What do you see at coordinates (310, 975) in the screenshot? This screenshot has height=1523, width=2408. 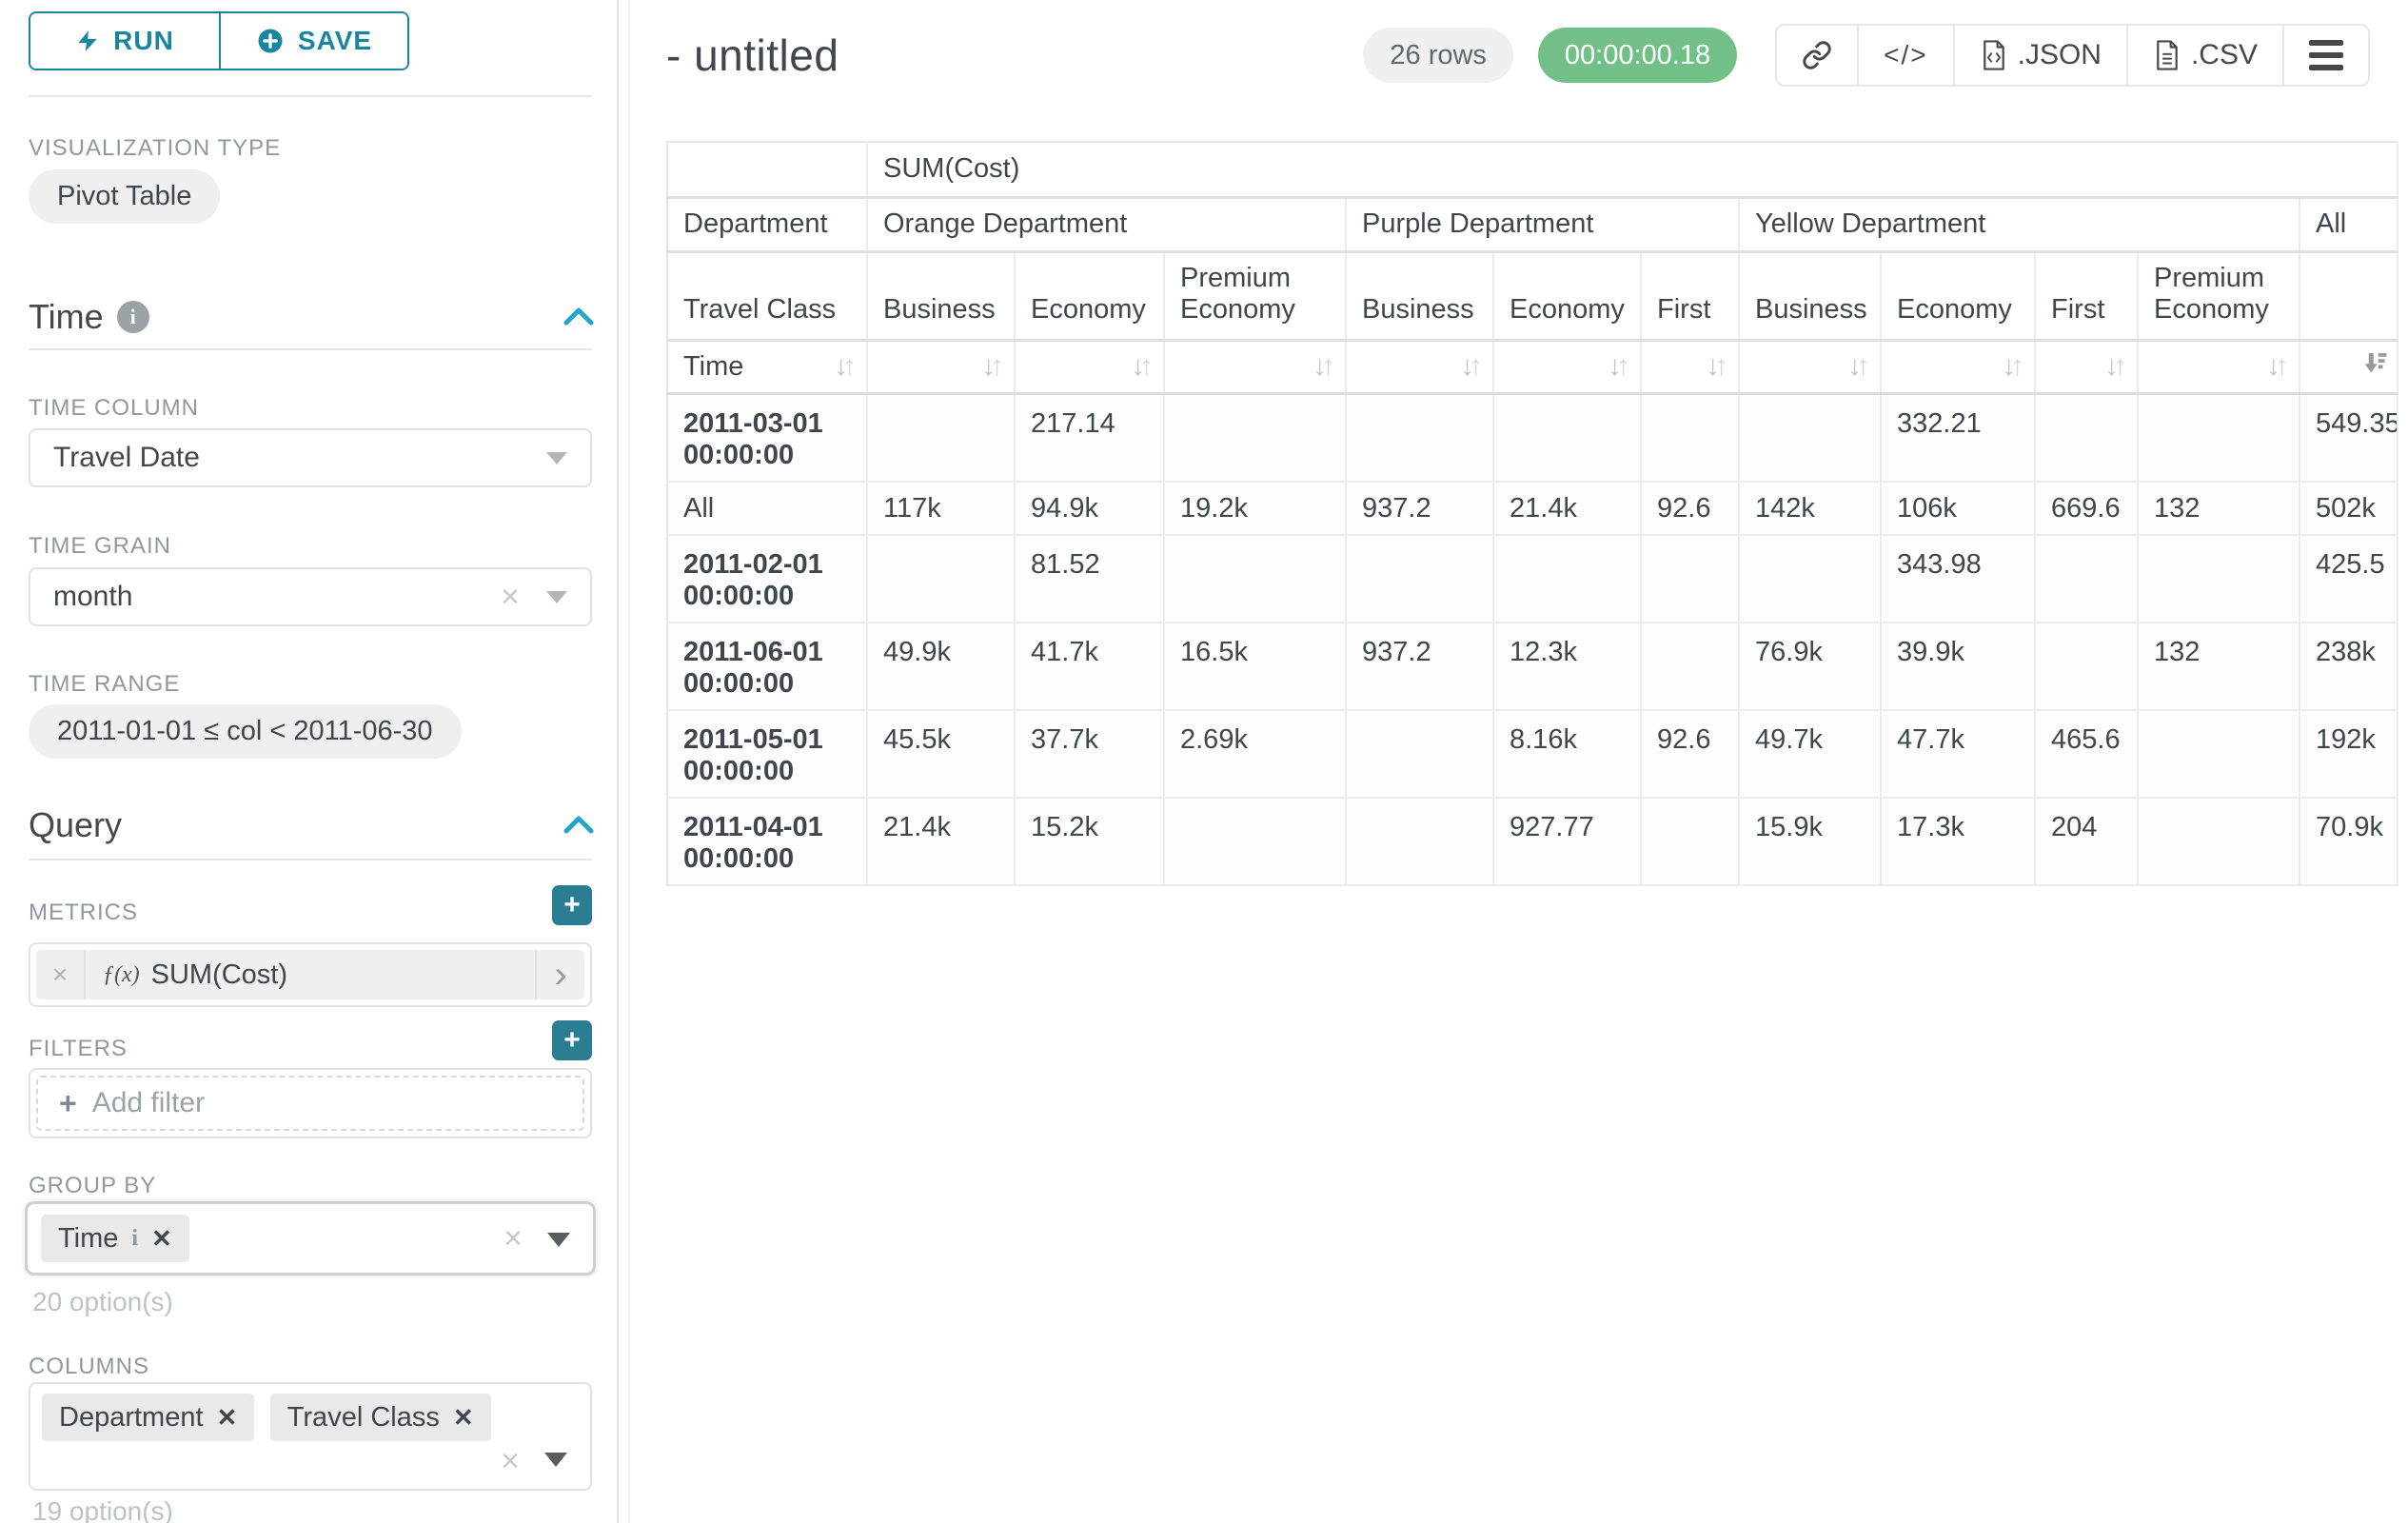 I see `metric-pill: × ƒ(x) SUM(Cost) ›` at bounding box center [310, 975].